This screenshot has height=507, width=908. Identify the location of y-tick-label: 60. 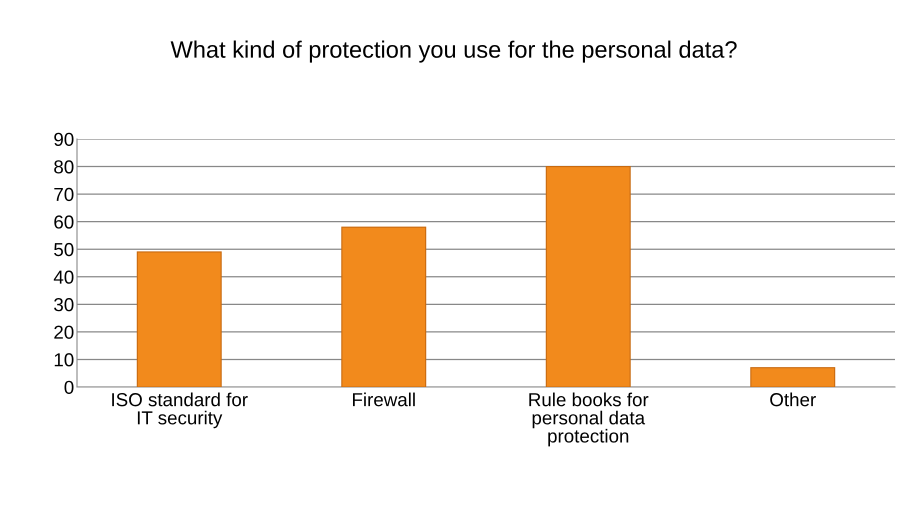
(64, 222).